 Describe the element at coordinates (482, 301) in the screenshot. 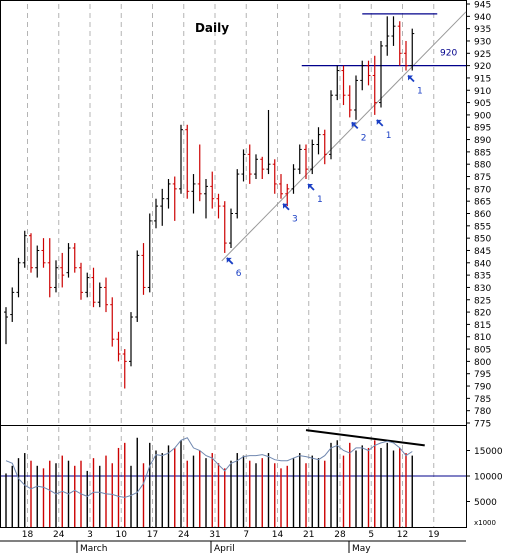

I see `price-tick-label: 825` at that location.